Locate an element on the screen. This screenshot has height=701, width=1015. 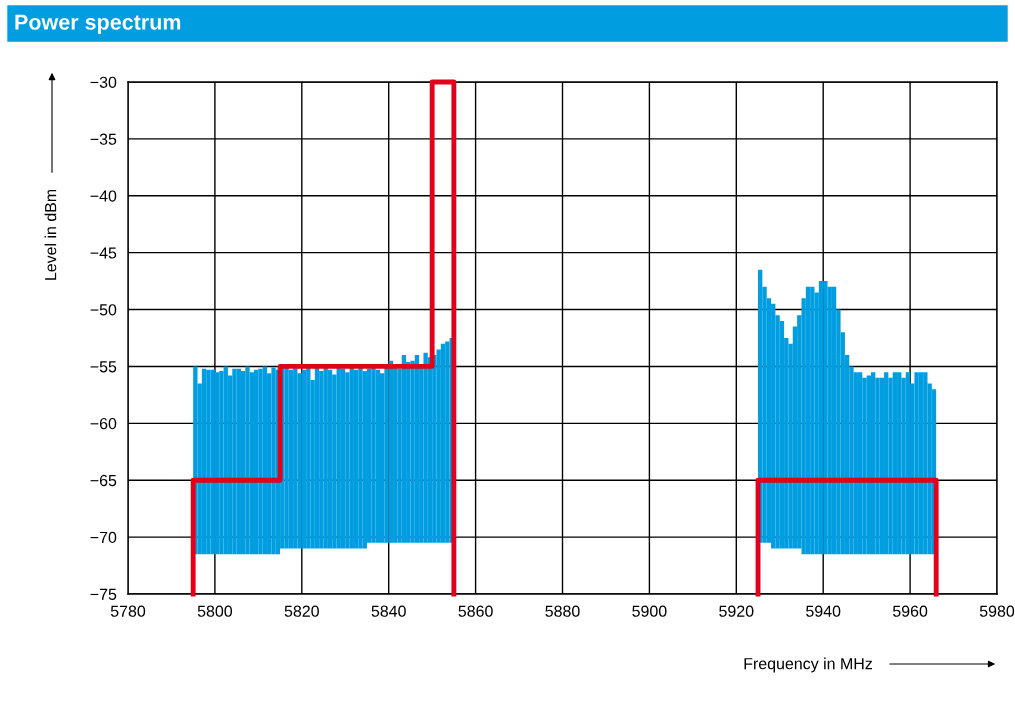
chart-title: Power spectrum is located at coordinates (98, 24).